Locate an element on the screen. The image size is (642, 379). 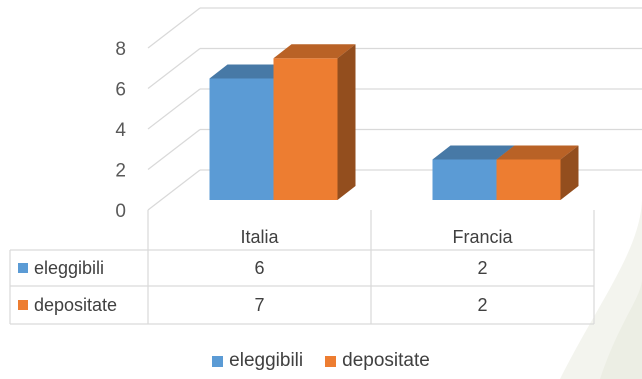
table-row-label: depositate is located at coordinates (75, 305).